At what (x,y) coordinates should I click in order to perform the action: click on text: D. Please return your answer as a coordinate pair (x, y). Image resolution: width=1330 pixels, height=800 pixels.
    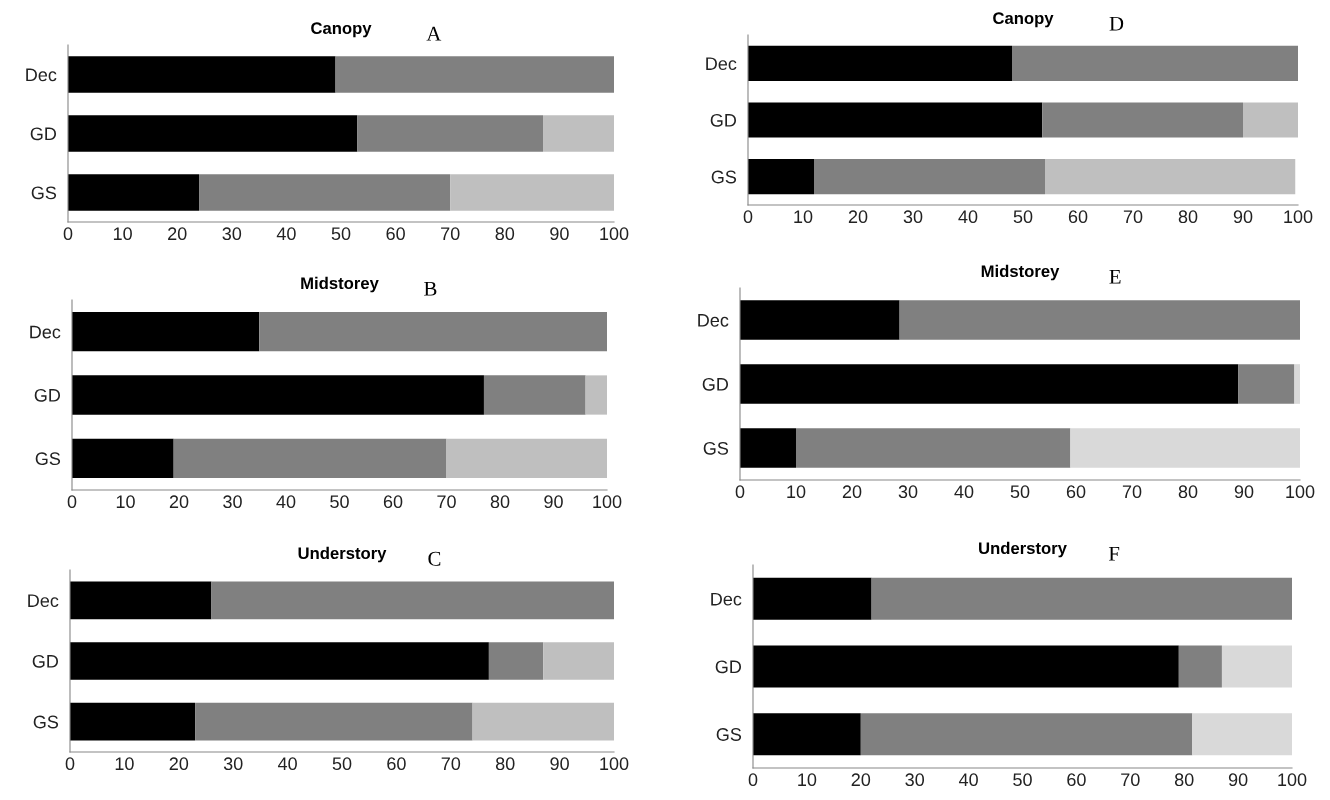
    Looking at the image, I should click on (1116, 23).